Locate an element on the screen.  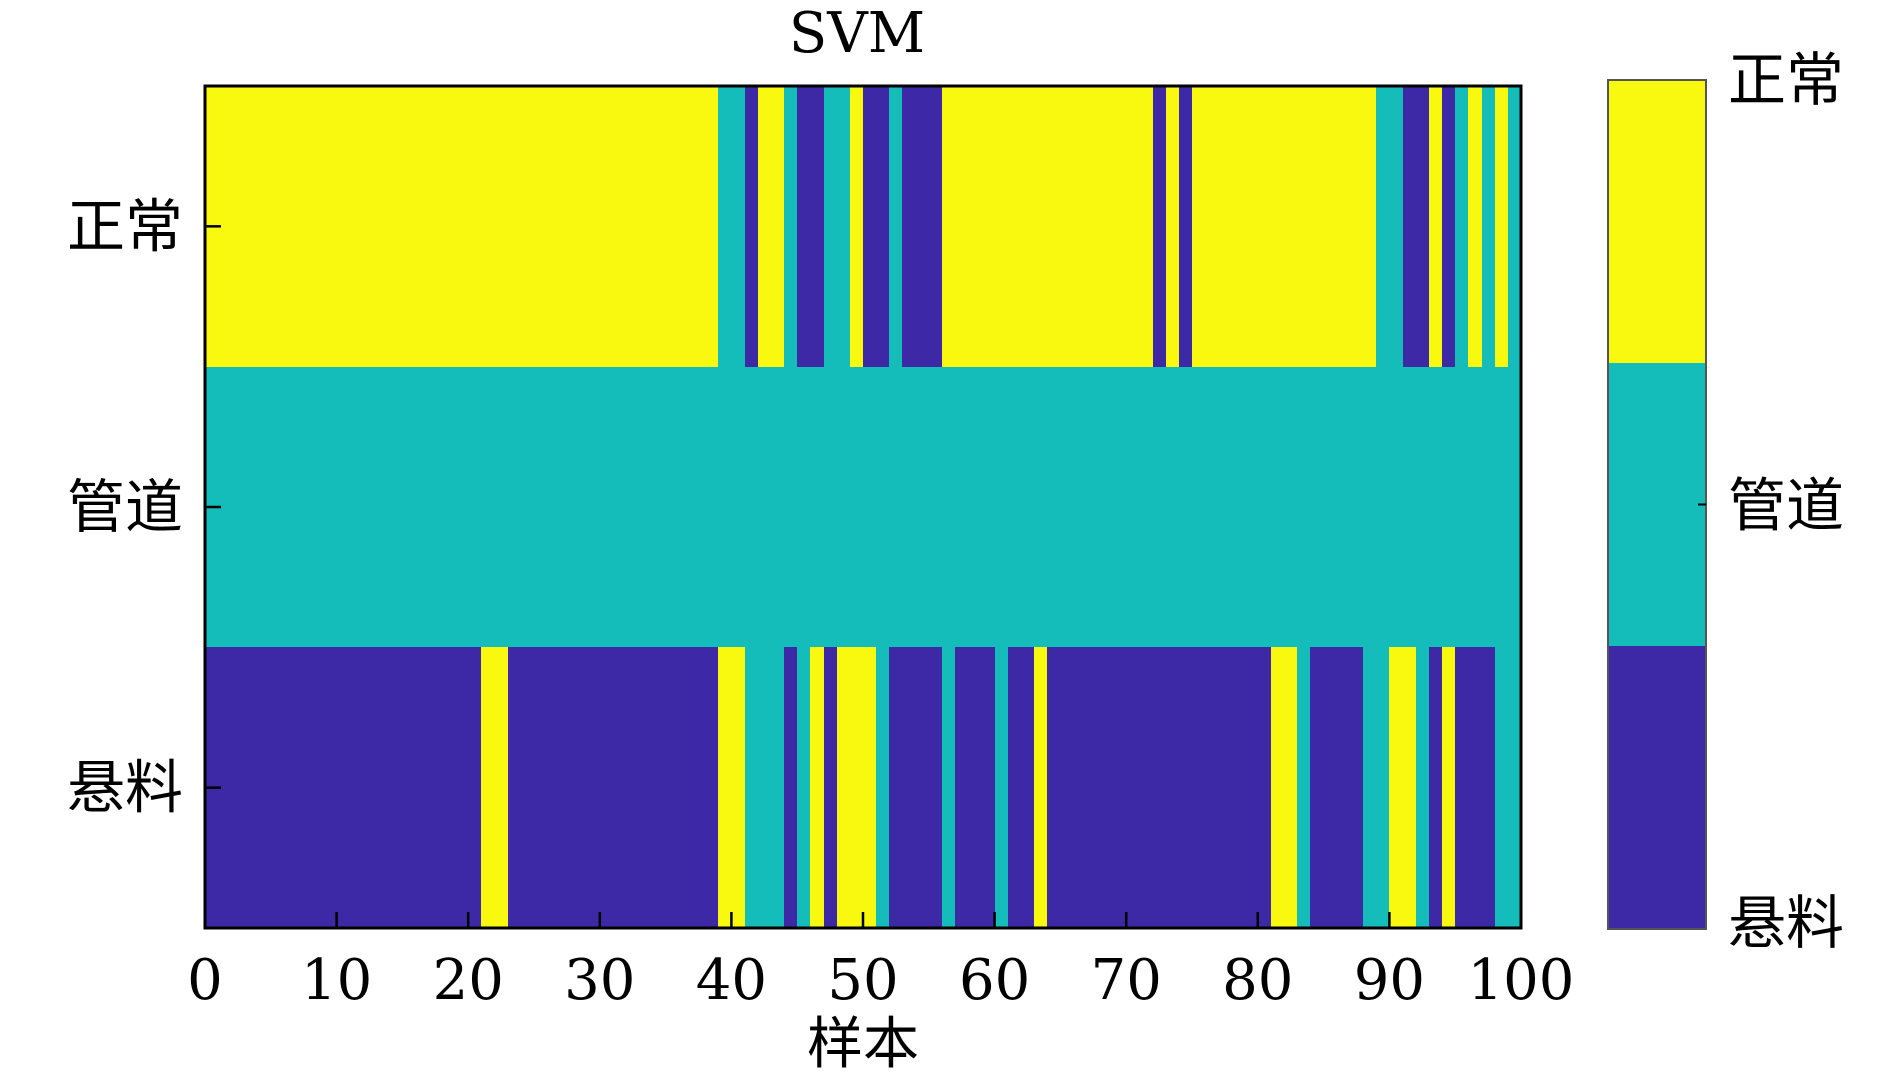
heatmap-cell-row2-seg6 is located at coordinates (804, 788).